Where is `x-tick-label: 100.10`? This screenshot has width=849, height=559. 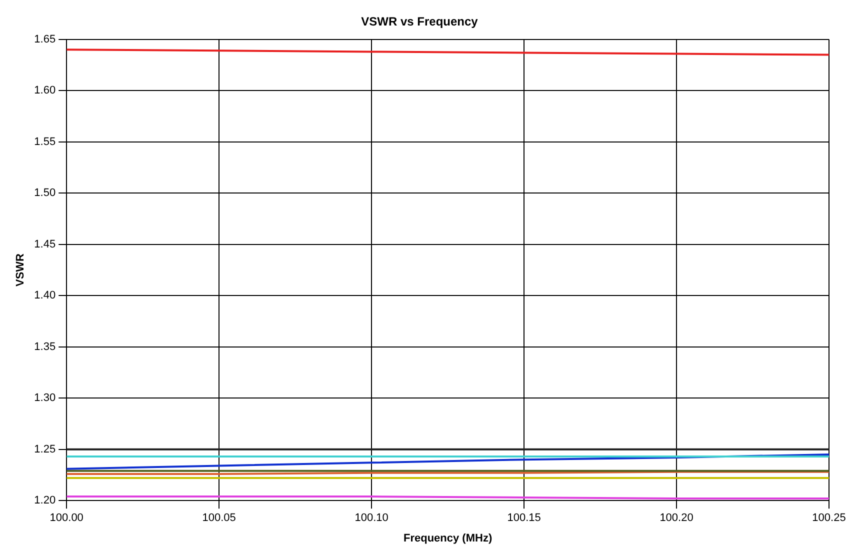
x-tick-label: 100.10 is located at coordinates (371, 518).